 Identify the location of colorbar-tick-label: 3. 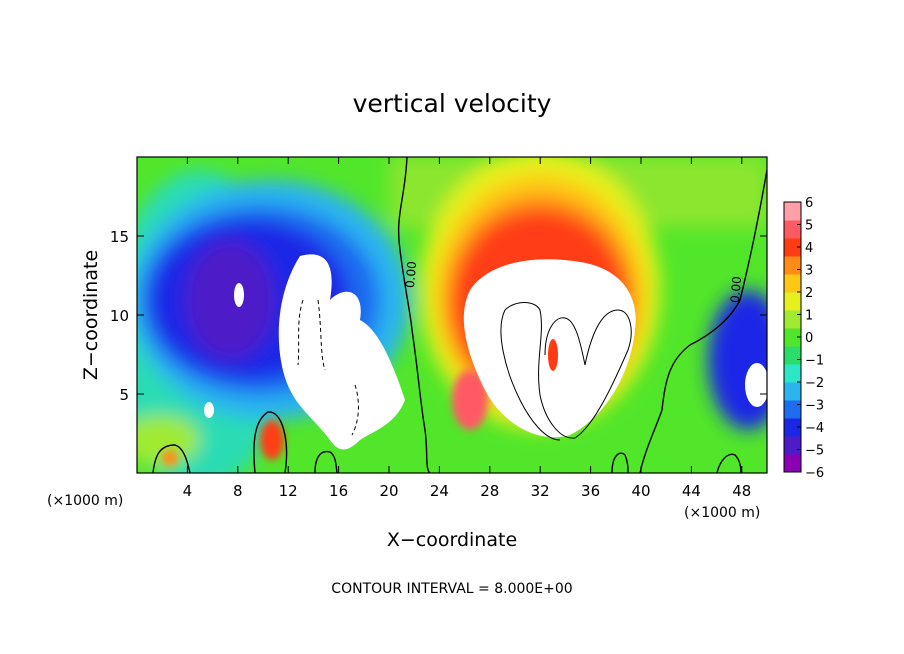
(809, 271).